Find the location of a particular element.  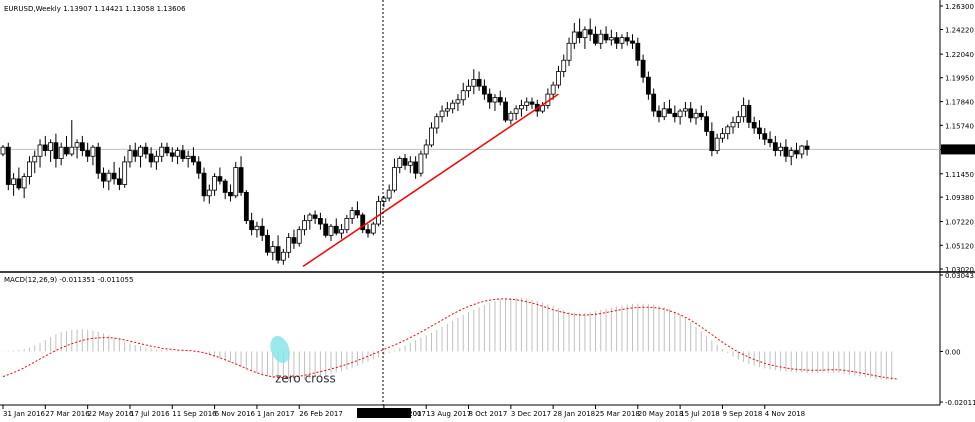

price-tick-label: 1.17840 is located at coordinates (959, 103).